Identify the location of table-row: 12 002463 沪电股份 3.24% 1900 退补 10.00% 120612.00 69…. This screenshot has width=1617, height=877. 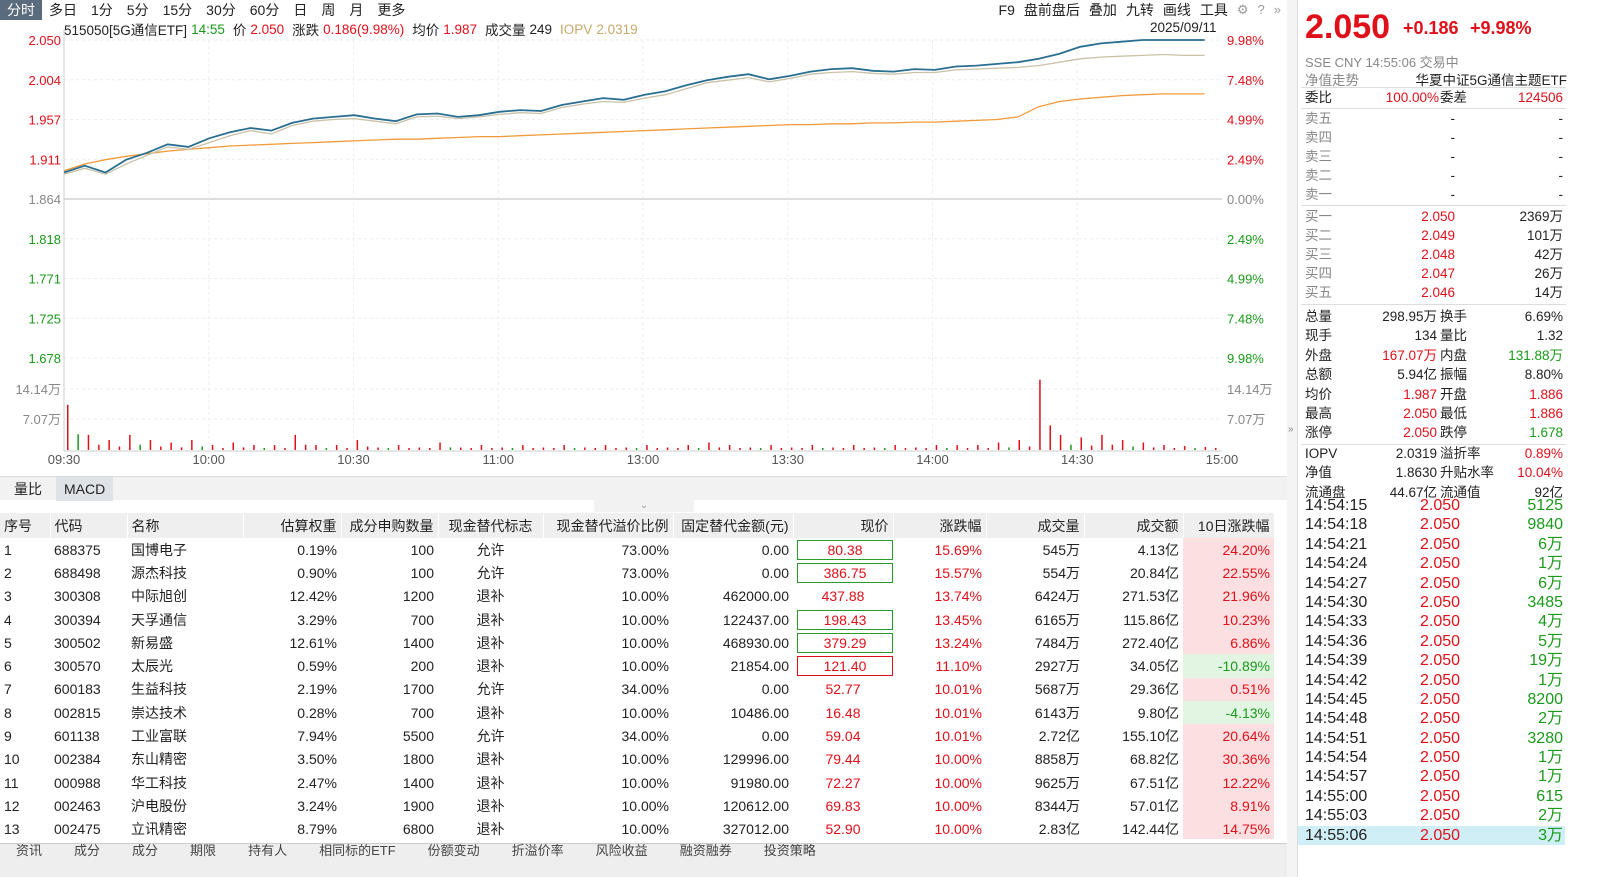
(637, 806).